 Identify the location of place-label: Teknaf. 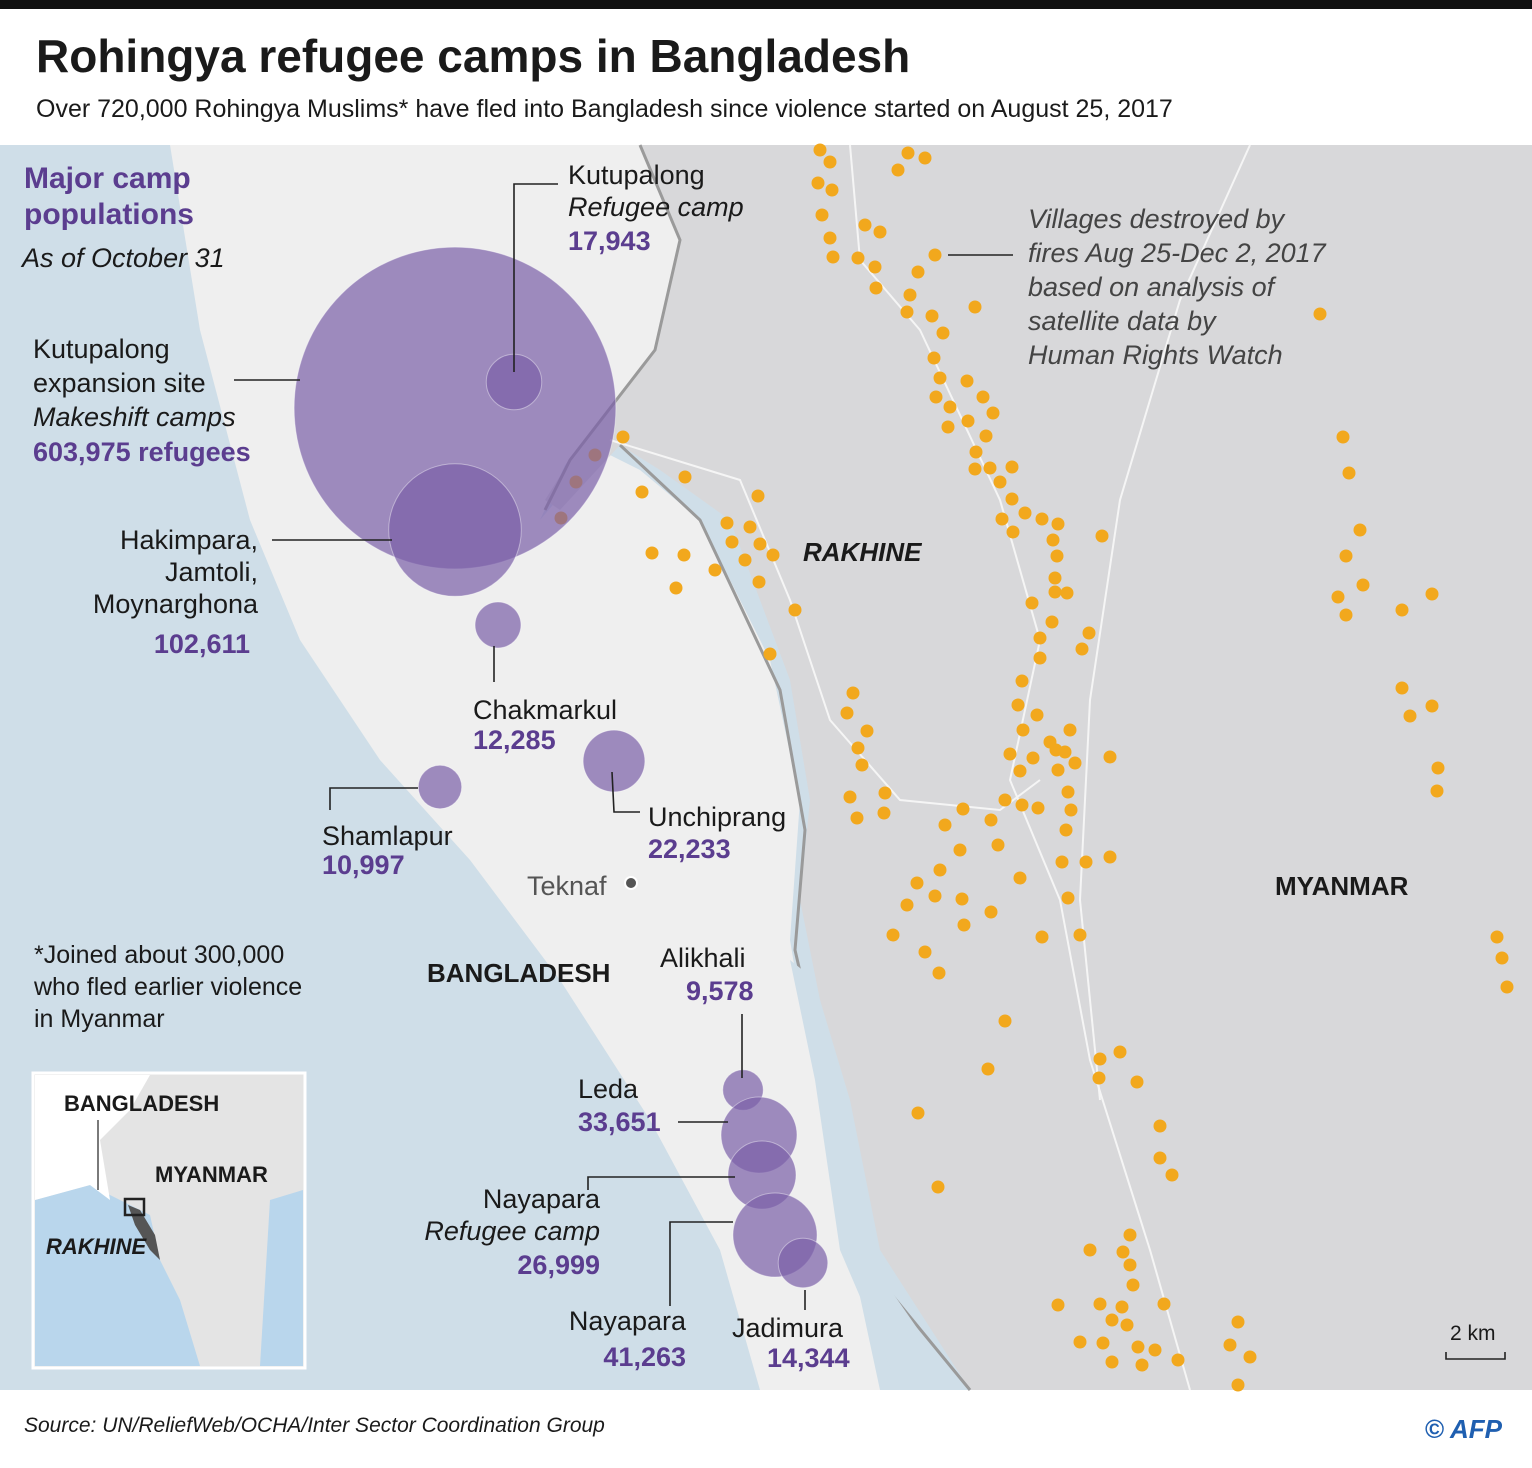
(567, 886).